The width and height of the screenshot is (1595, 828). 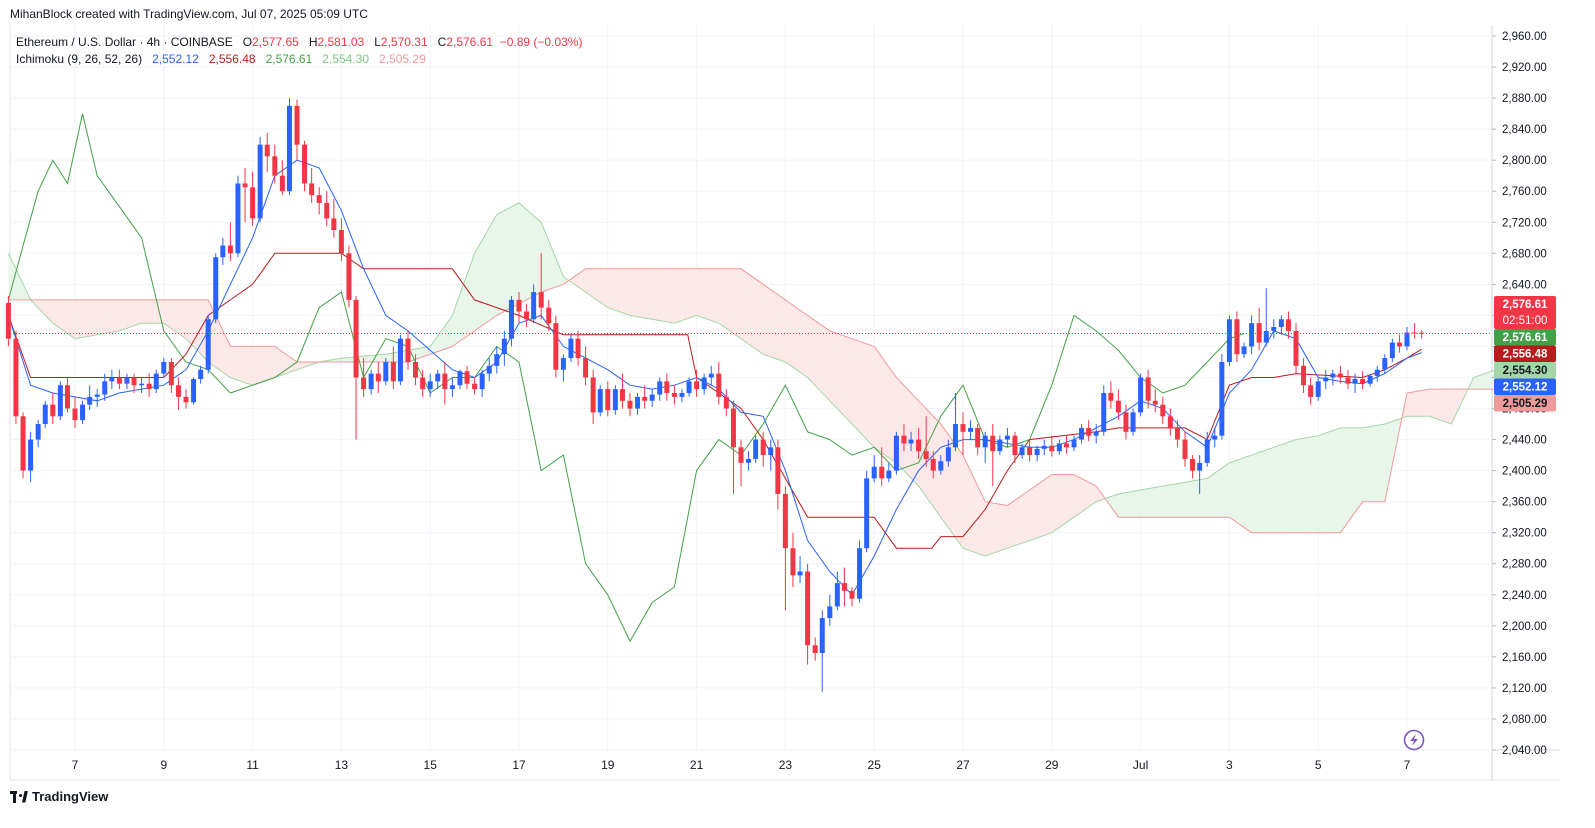 I want to click on symbol-name: Ethereum / U.S. Dollar · 4h · COINBASE, so click(x=124, y=42).